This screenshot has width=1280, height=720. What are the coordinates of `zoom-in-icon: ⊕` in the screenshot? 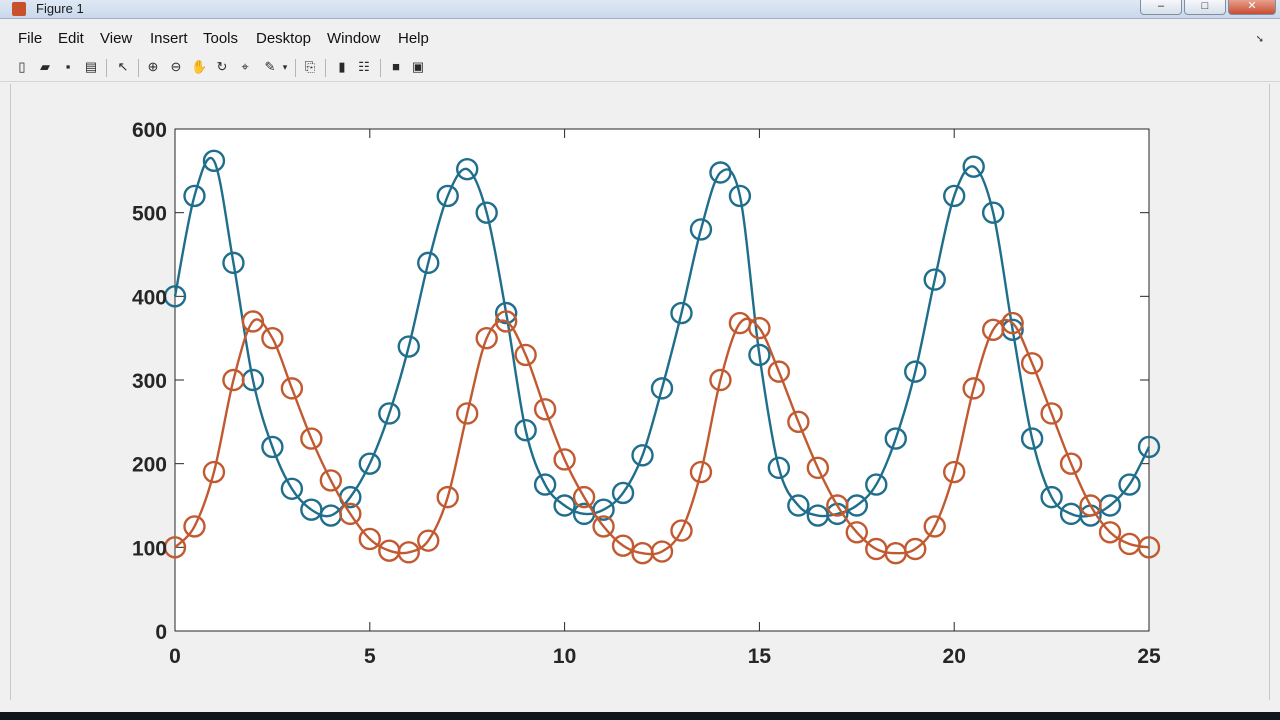 It's located at (153, 66).